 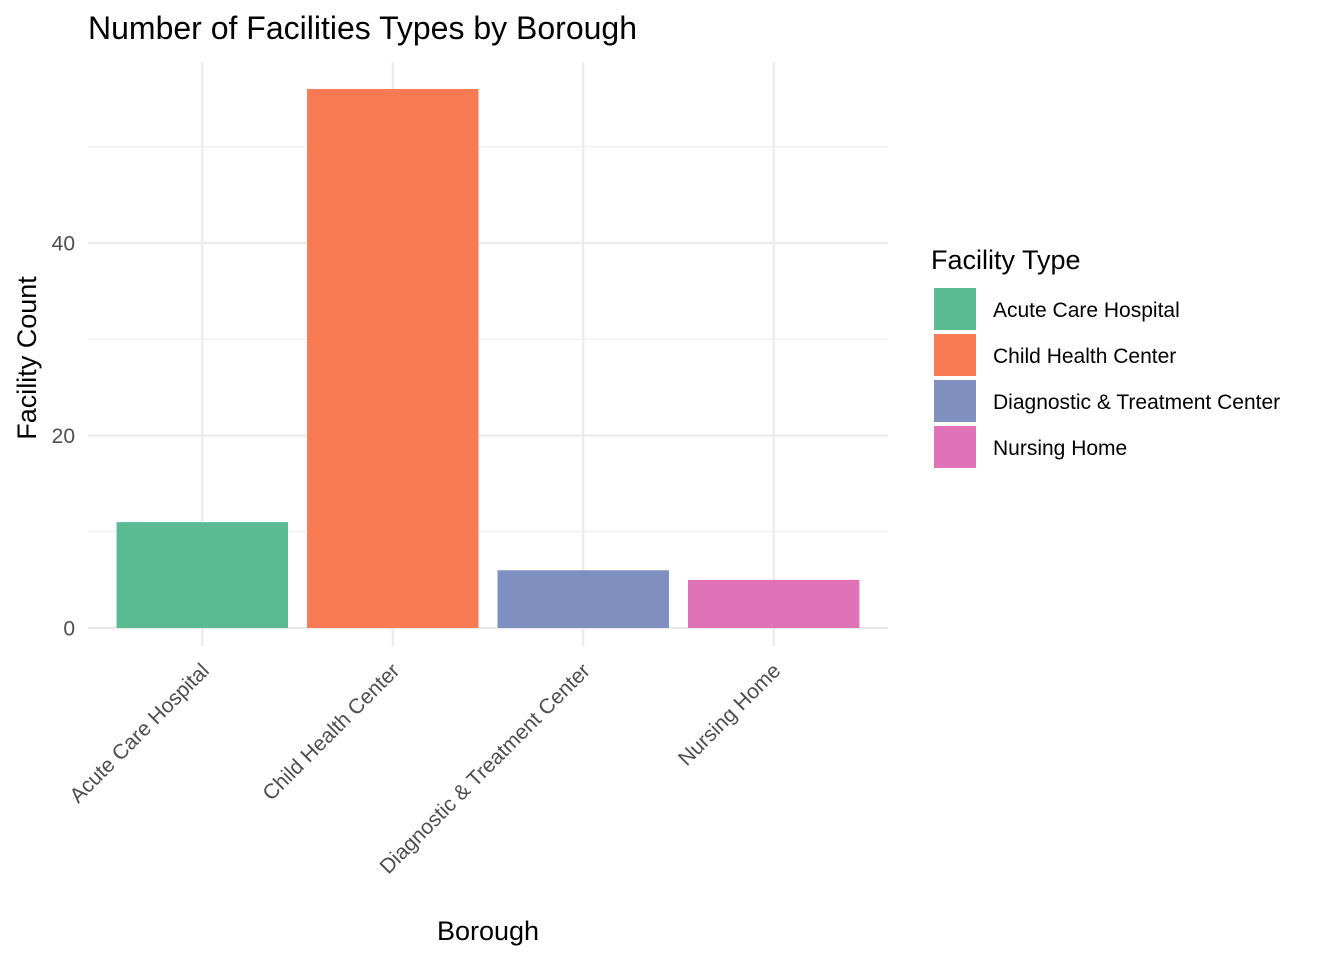 I want to click on y-axis-title: Facility Count, so click(x=27, y=358).